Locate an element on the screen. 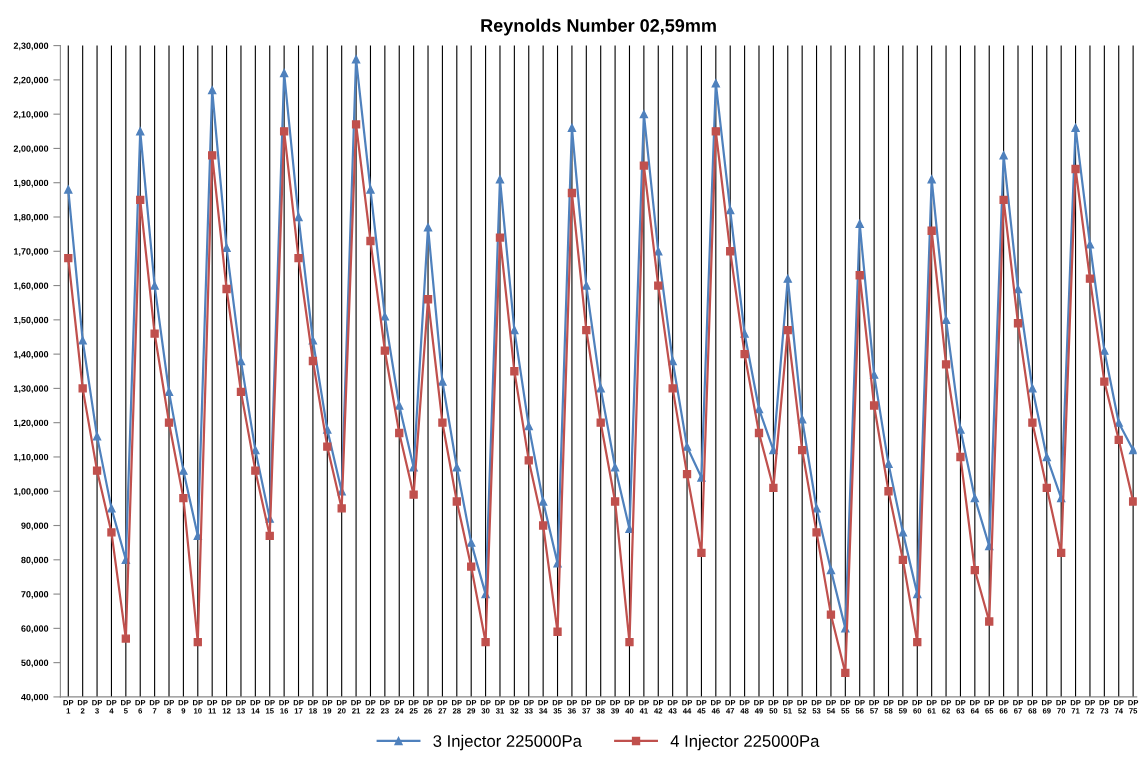  y-tick-label: 40,000 is located at coordinates (35, 697).